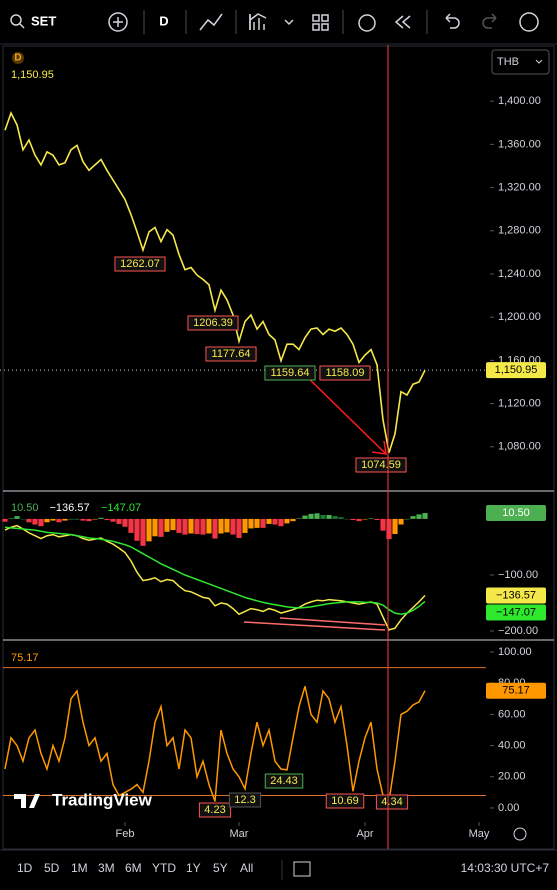  I want to click on range-button: 5D, so click(52, 868).